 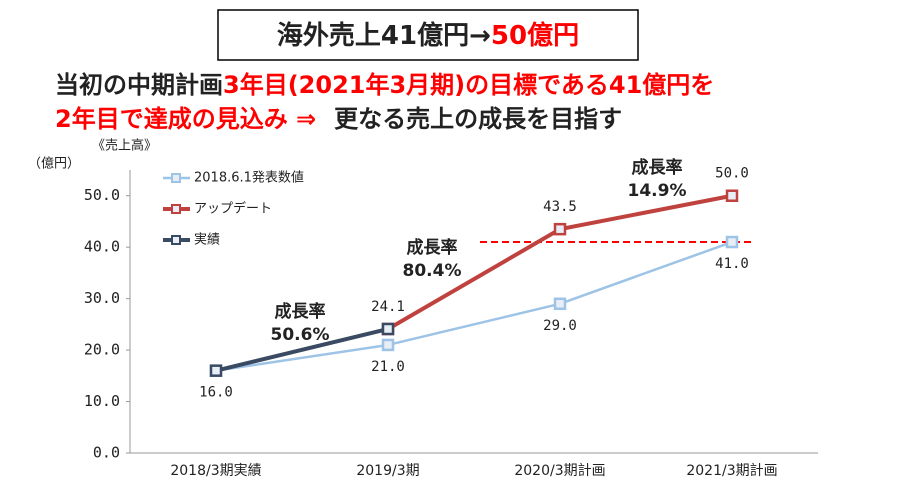 I want to click on x-tick-label: 2018/3期実績, so click(x=215, y=471).